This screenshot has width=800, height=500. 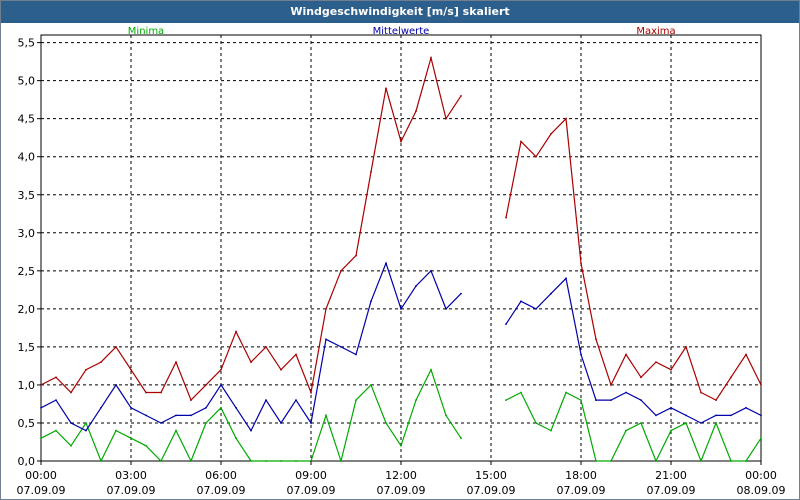 What do you see at coordinates (27, 347) in the screenshot?
I see `y-tick-label: 1,5` at bounding box center [27, 347].